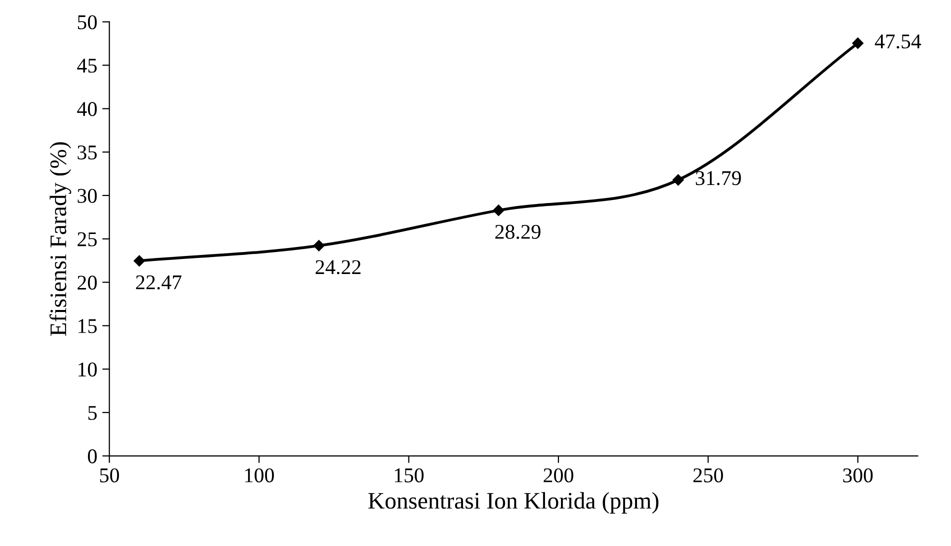 This screenshot has height=546, width=951. Describe the element at coordinates (87, 369) in the screenshot. I see `y-tick-label: 10` at that location.